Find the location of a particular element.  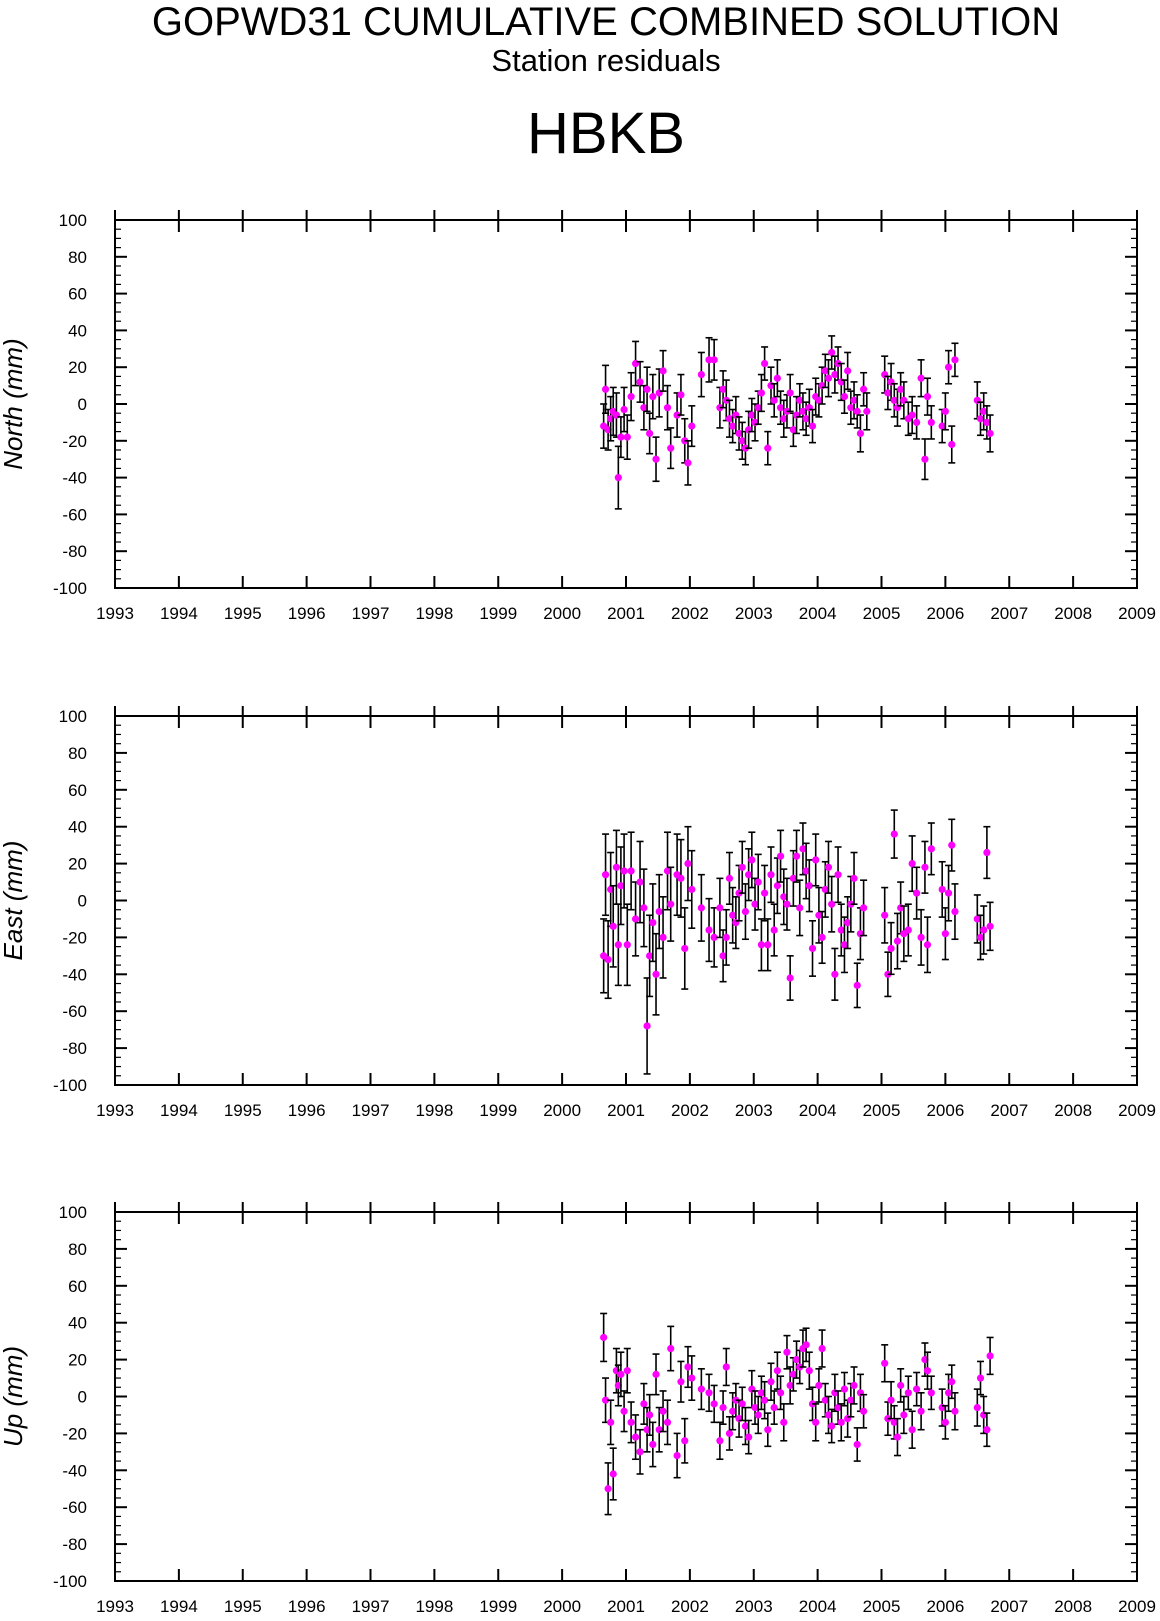

north-xtick-label: 2003 is located at coordinates (754, 613).